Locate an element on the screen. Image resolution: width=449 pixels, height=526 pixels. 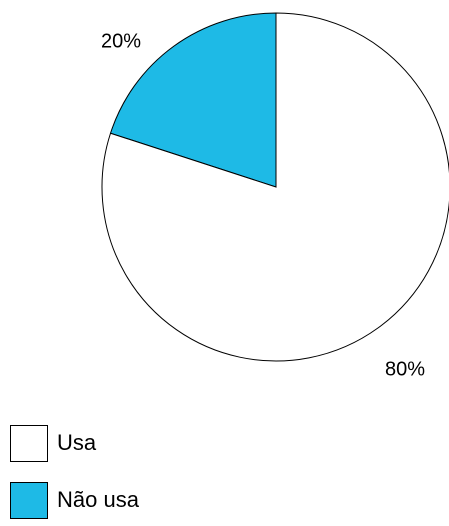
legend-item-nao-usa: Não usa is located at coordinates (140, 500).